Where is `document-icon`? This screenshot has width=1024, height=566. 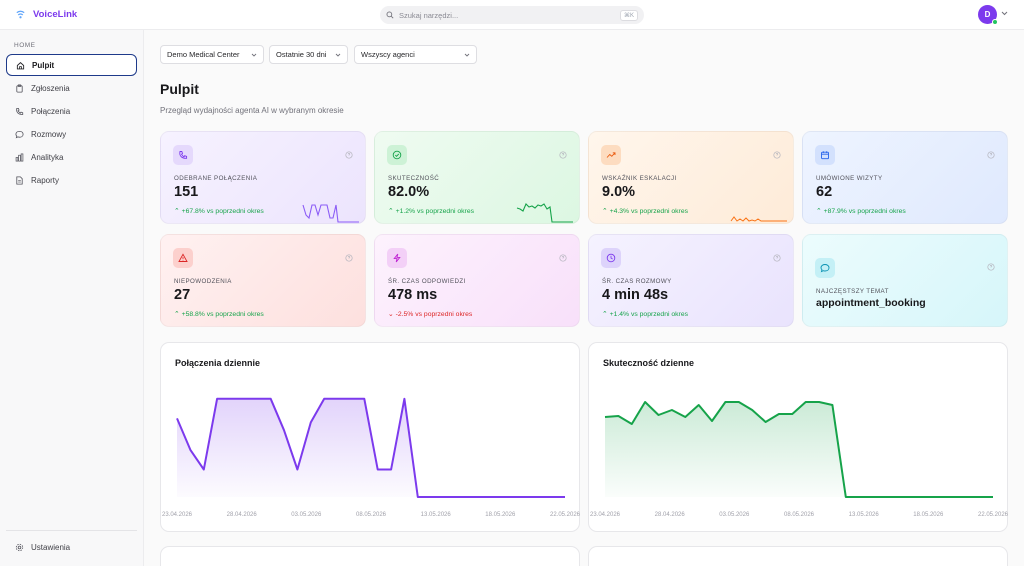 document-icon is located at coordinates (19, 180).